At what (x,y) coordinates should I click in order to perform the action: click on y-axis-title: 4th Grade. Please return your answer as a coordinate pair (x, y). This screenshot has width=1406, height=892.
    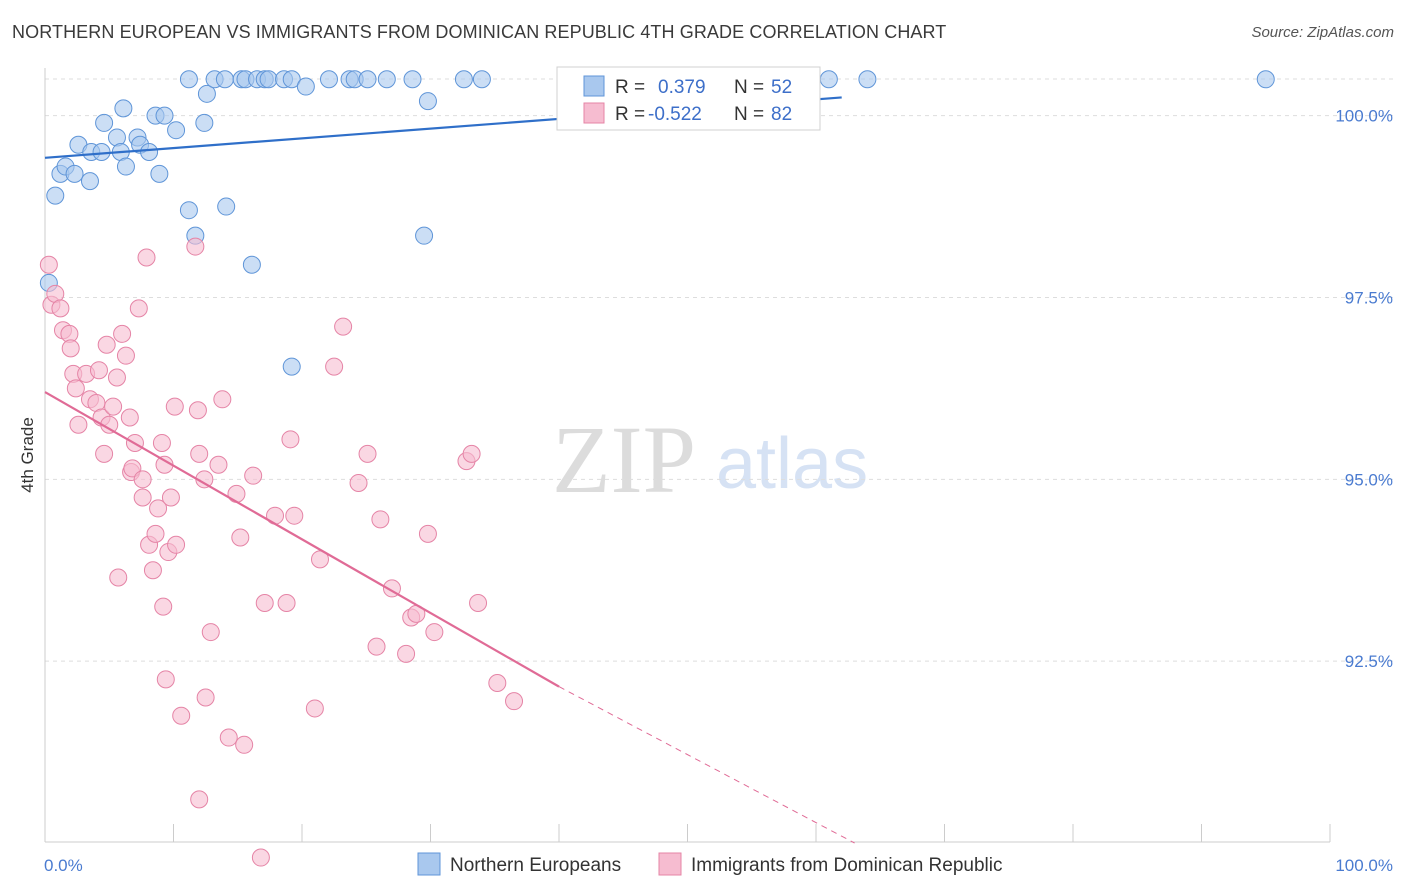
    Looking at the image, I should click on (27, 455).